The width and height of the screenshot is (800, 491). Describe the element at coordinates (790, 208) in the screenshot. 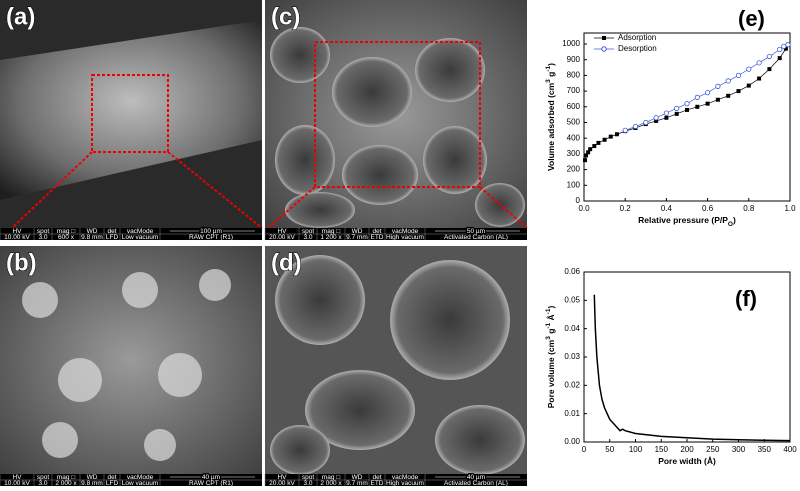

I see `x-tick-label: 1.0` at that location.